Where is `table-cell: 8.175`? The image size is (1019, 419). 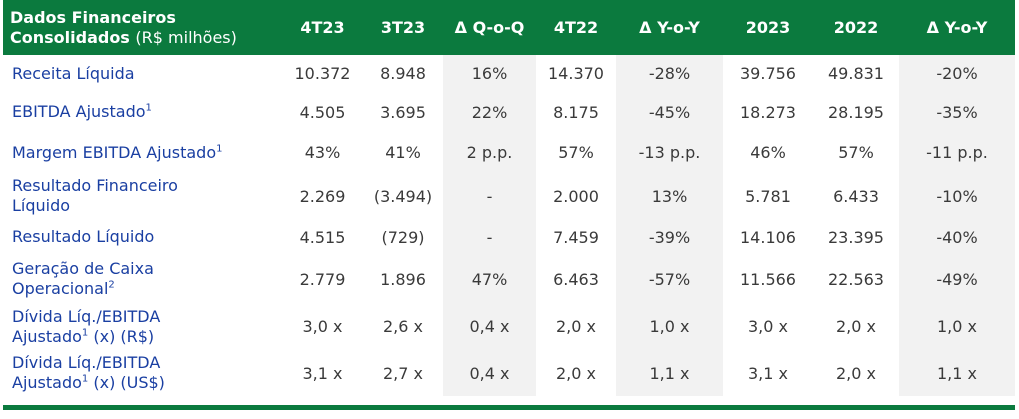
table-cell: 8.175 is located at coordinates (576, 112).